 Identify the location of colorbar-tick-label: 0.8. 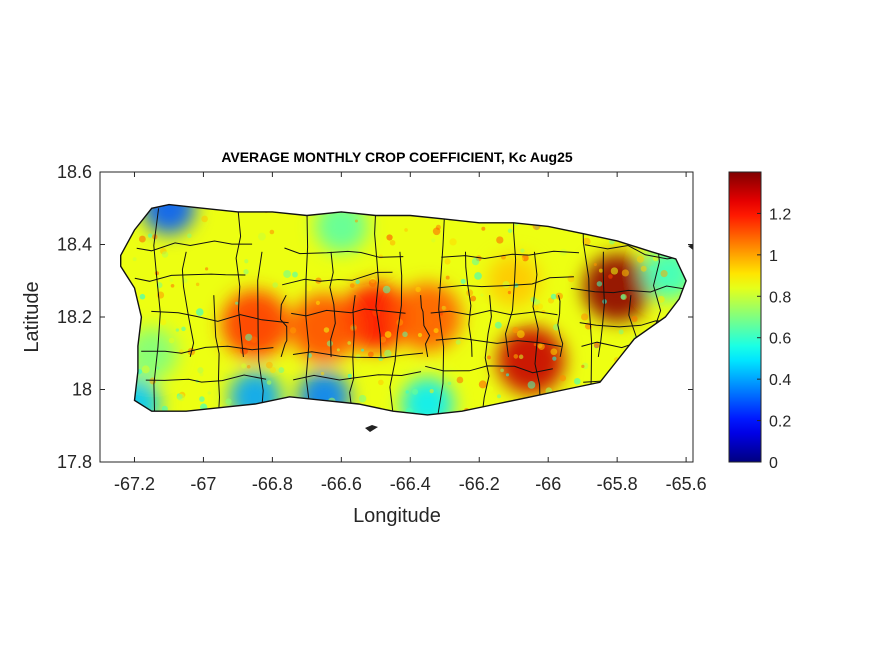
(780, 297).